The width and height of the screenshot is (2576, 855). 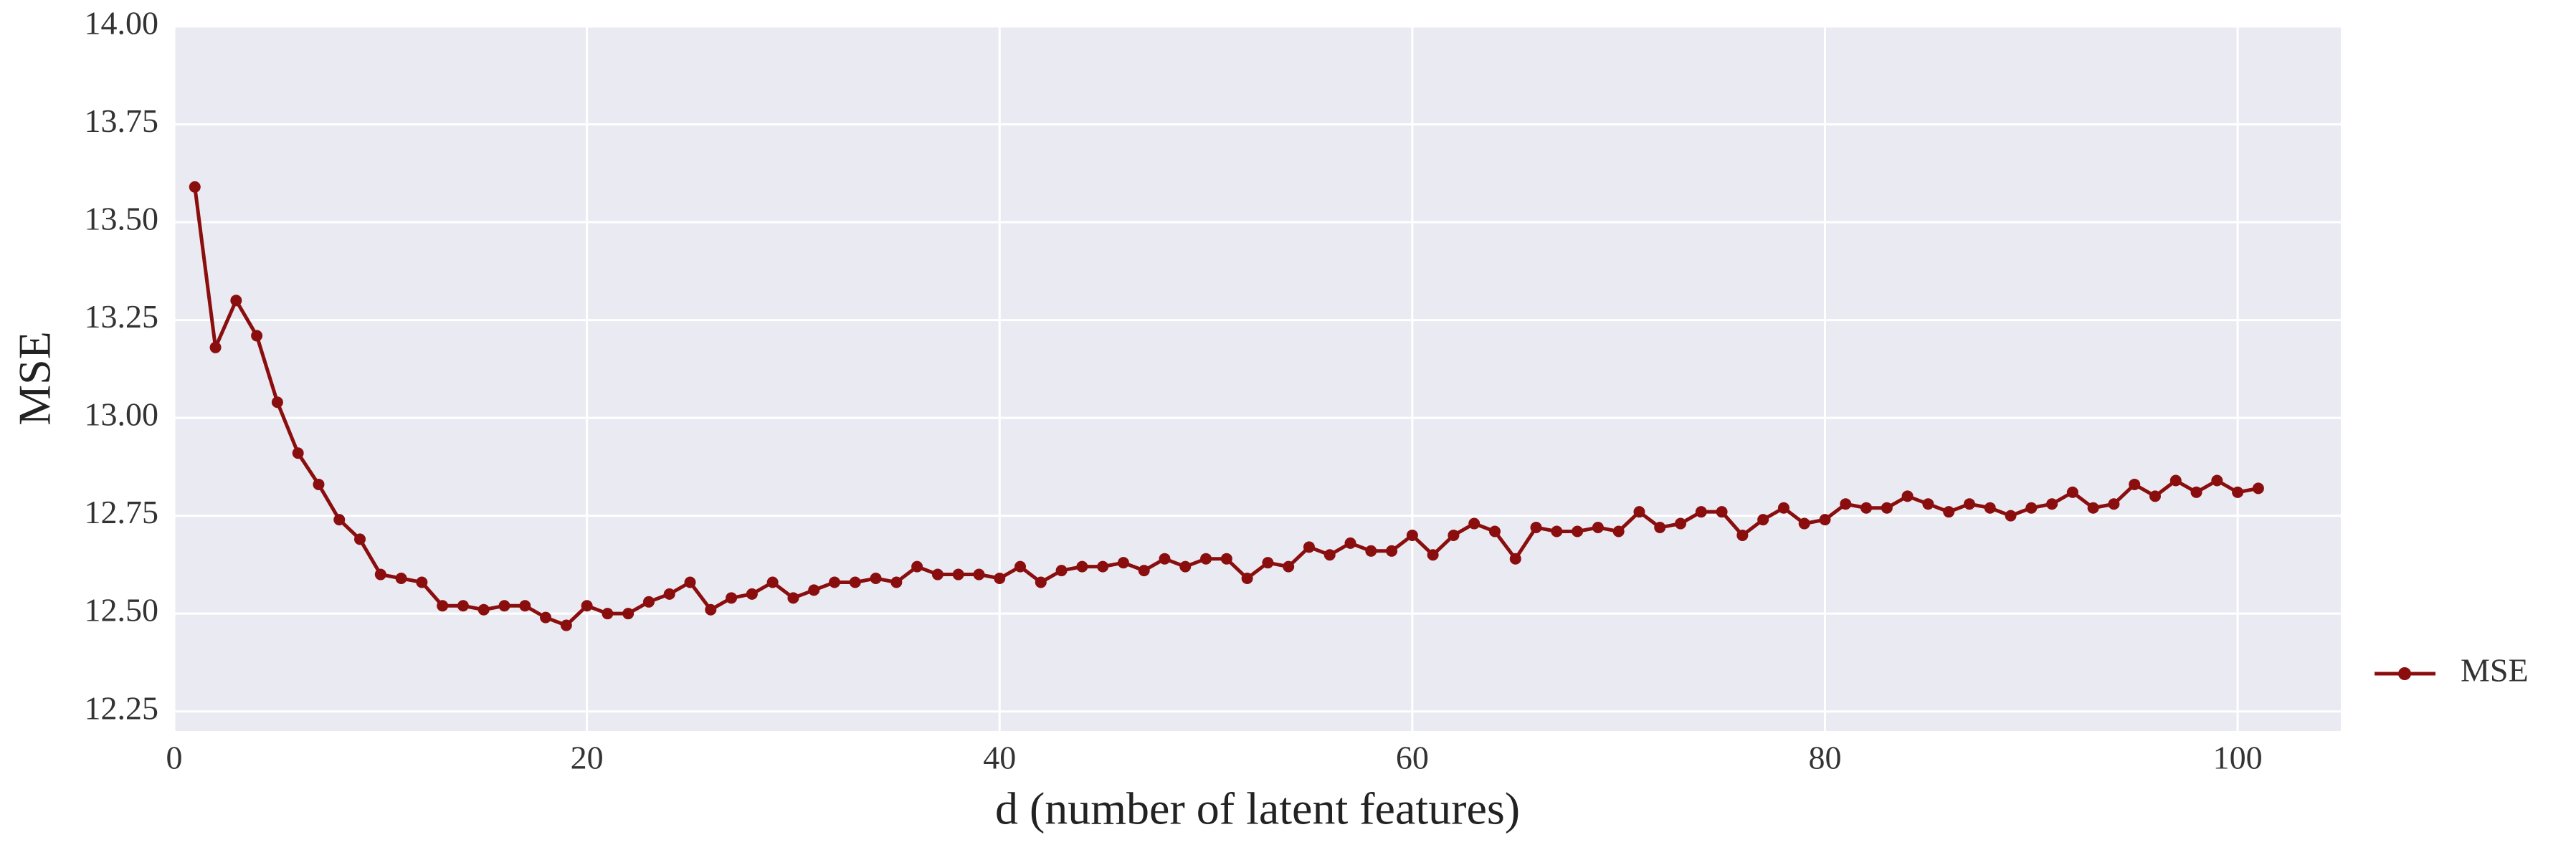 I want to click on x-tick-label: 100, so click(x=2238, y=758).